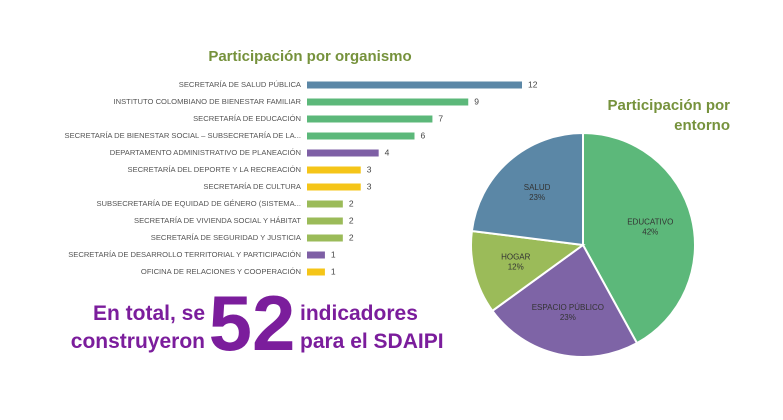 This screenshot has height=420, width=783. I want to click on value-label: 9, so click(476, 101).